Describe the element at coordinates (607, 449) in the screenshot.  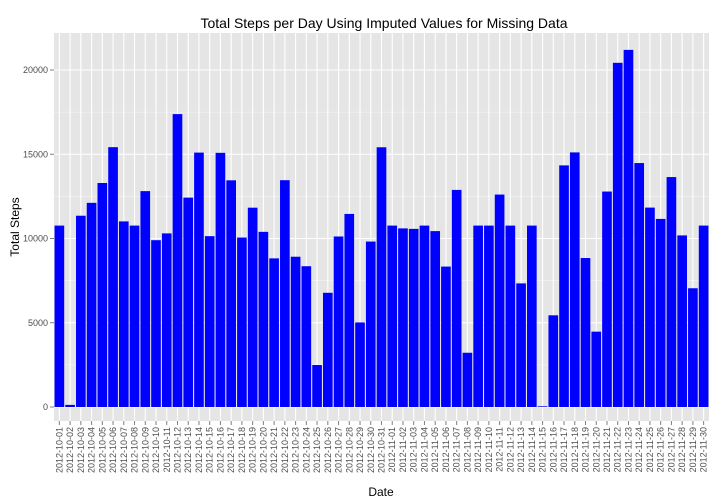
I see `x-tick-label: 2012-11-21` at that location.